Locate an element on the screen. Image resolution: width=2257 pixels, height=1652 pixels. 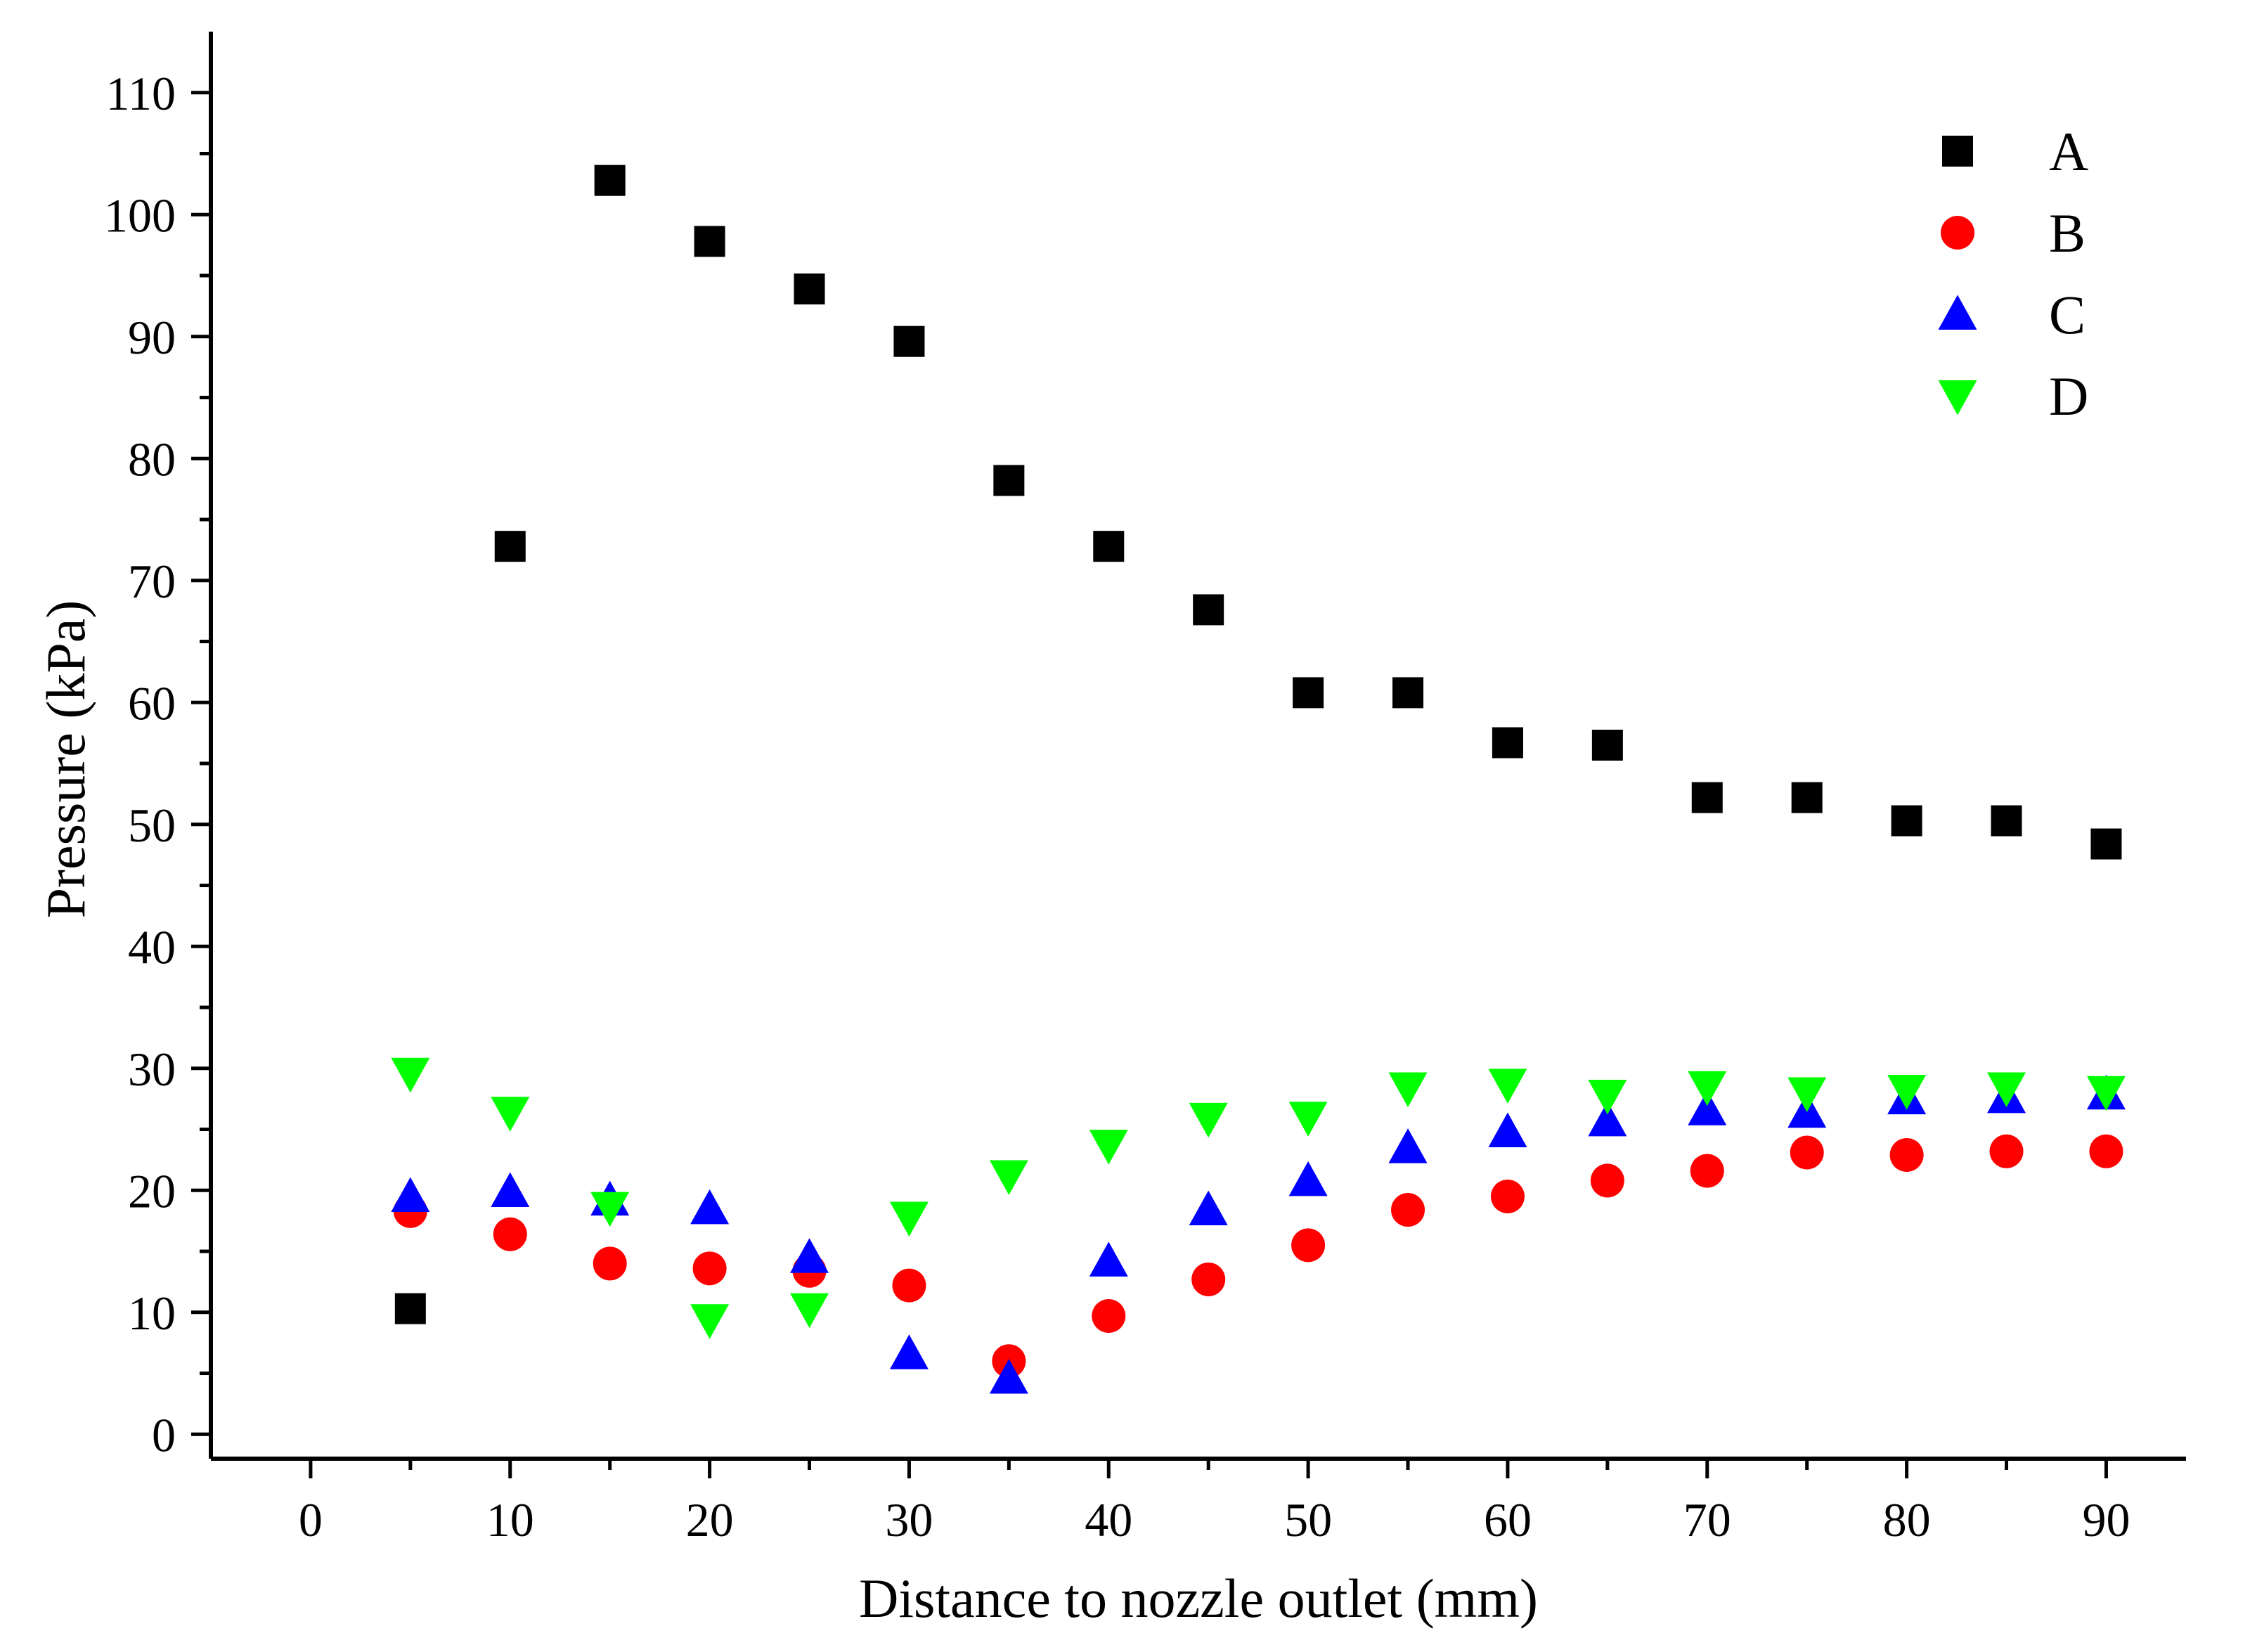
y-tick-label: 20 is located at coordinates (152, 1191).